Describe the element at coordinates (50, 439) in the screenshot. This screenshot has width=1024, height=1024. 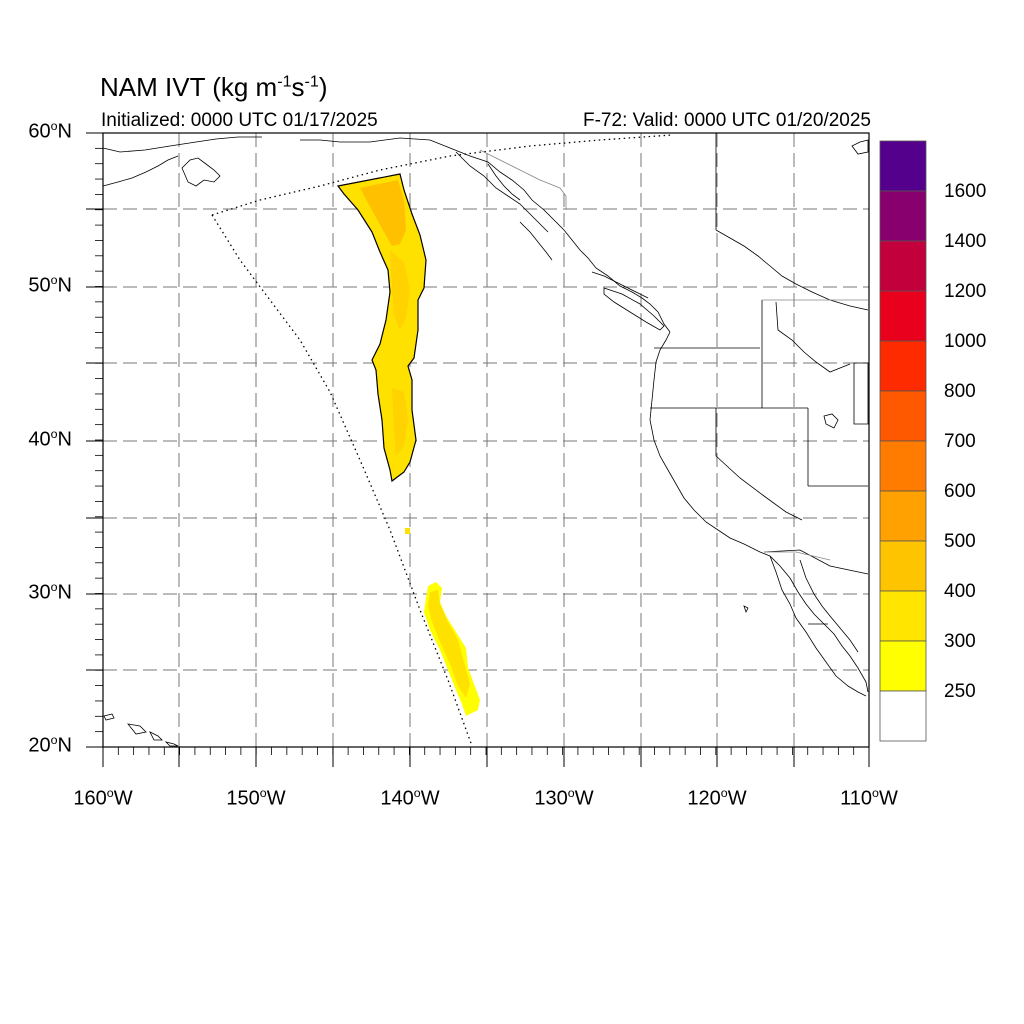
I see `lat-label-40: 40oN` at that location.